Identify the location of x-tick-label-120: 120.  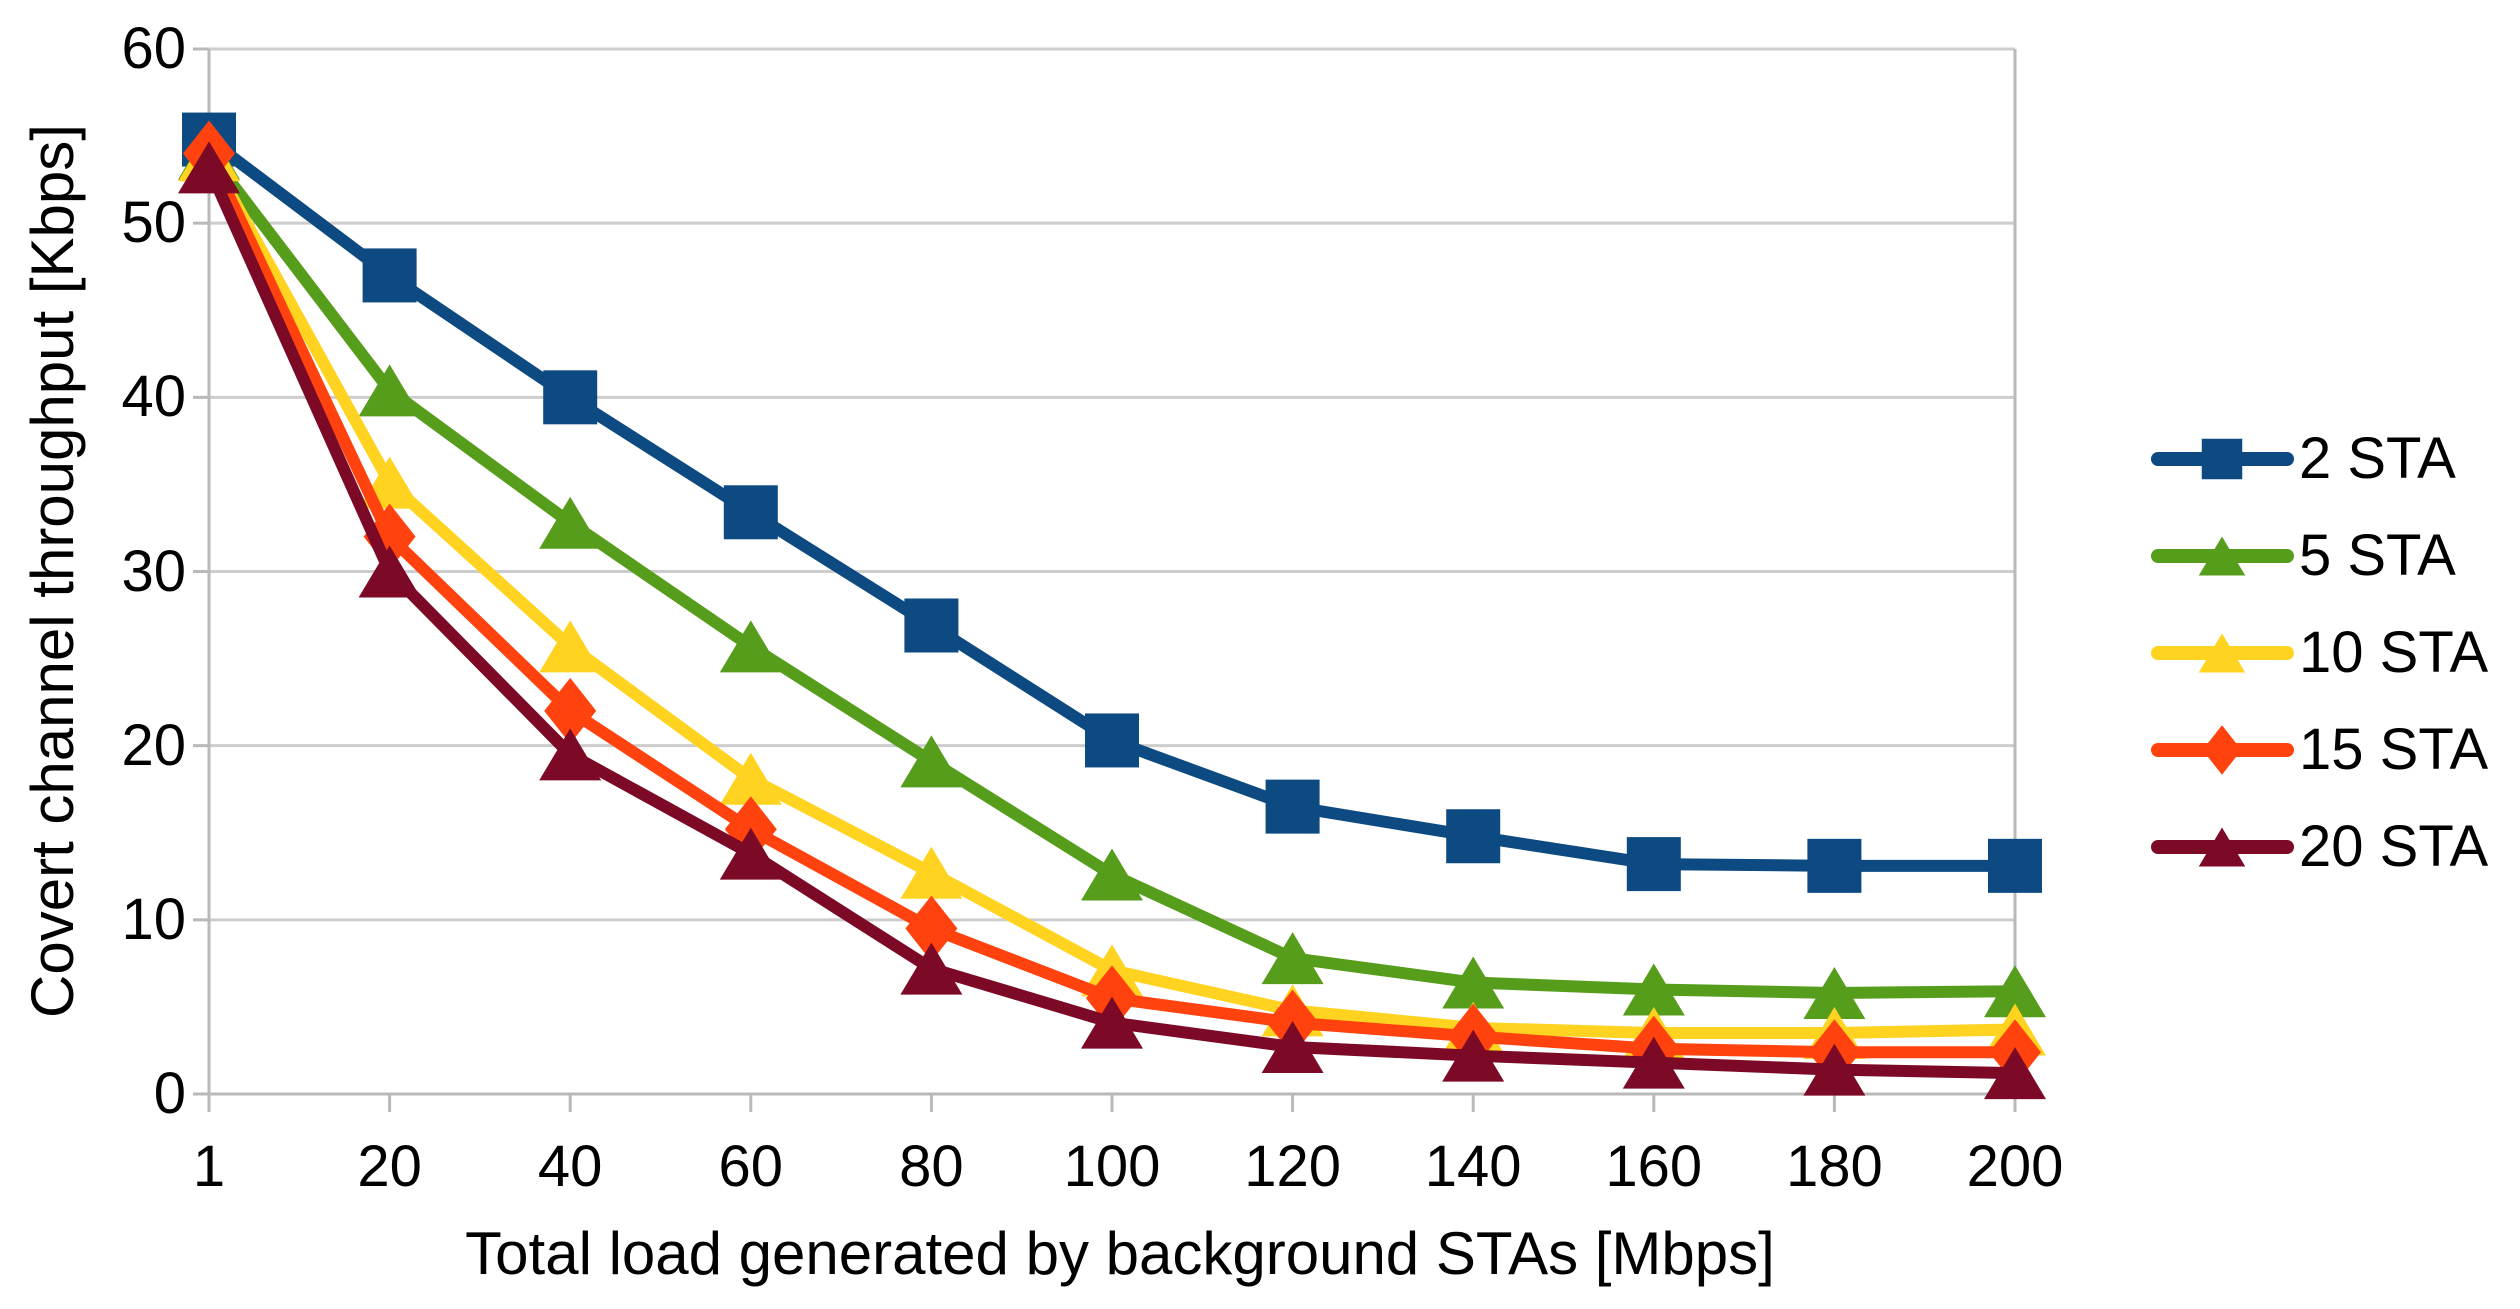
(1292, 1166).